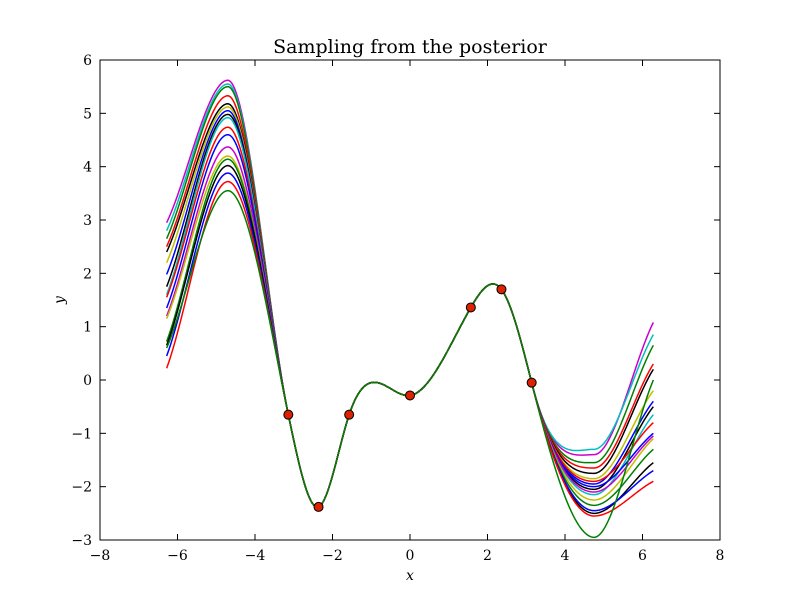 The image size is (800, 600). I want to click on y-tick-label: −2, so click(81, 488).